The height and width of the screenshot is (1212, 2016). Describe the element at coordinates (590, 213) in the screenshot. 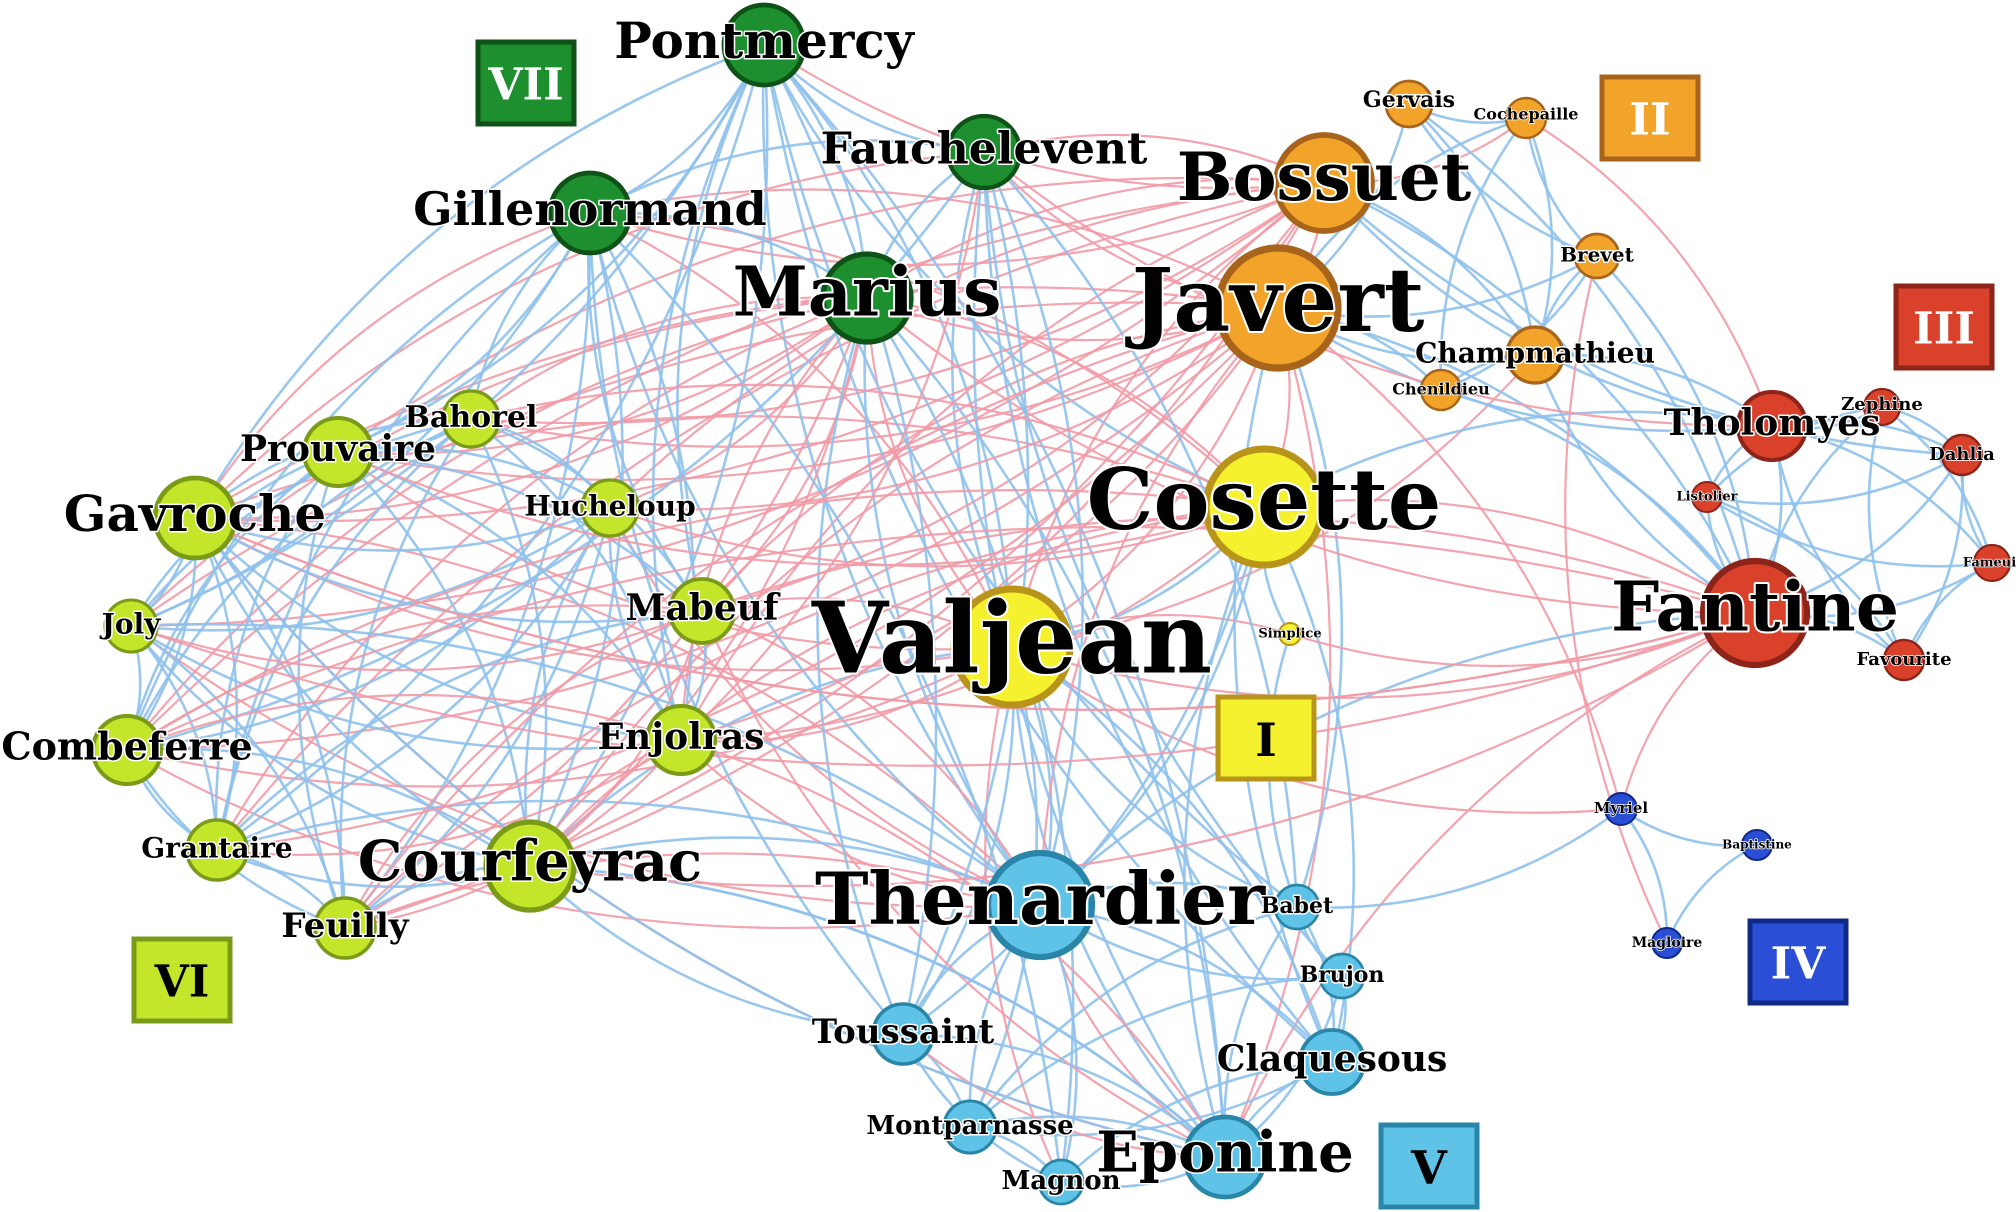

I see `node-gillenormand` at that location.